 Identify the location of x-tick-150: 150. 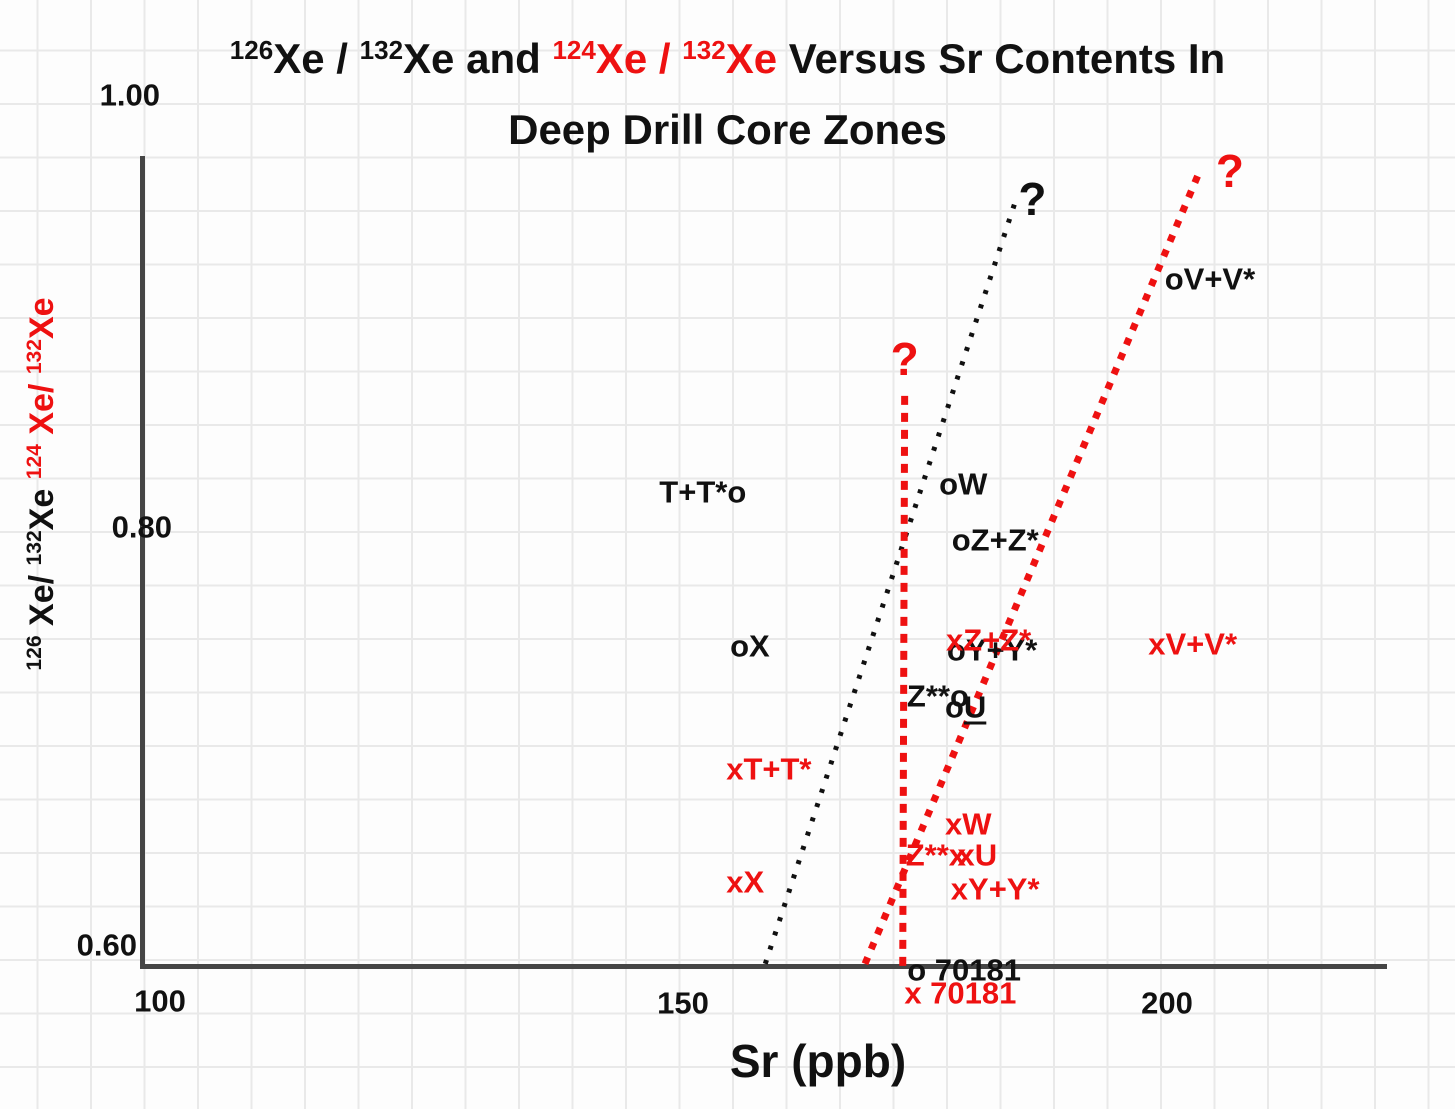
(683, 1003).